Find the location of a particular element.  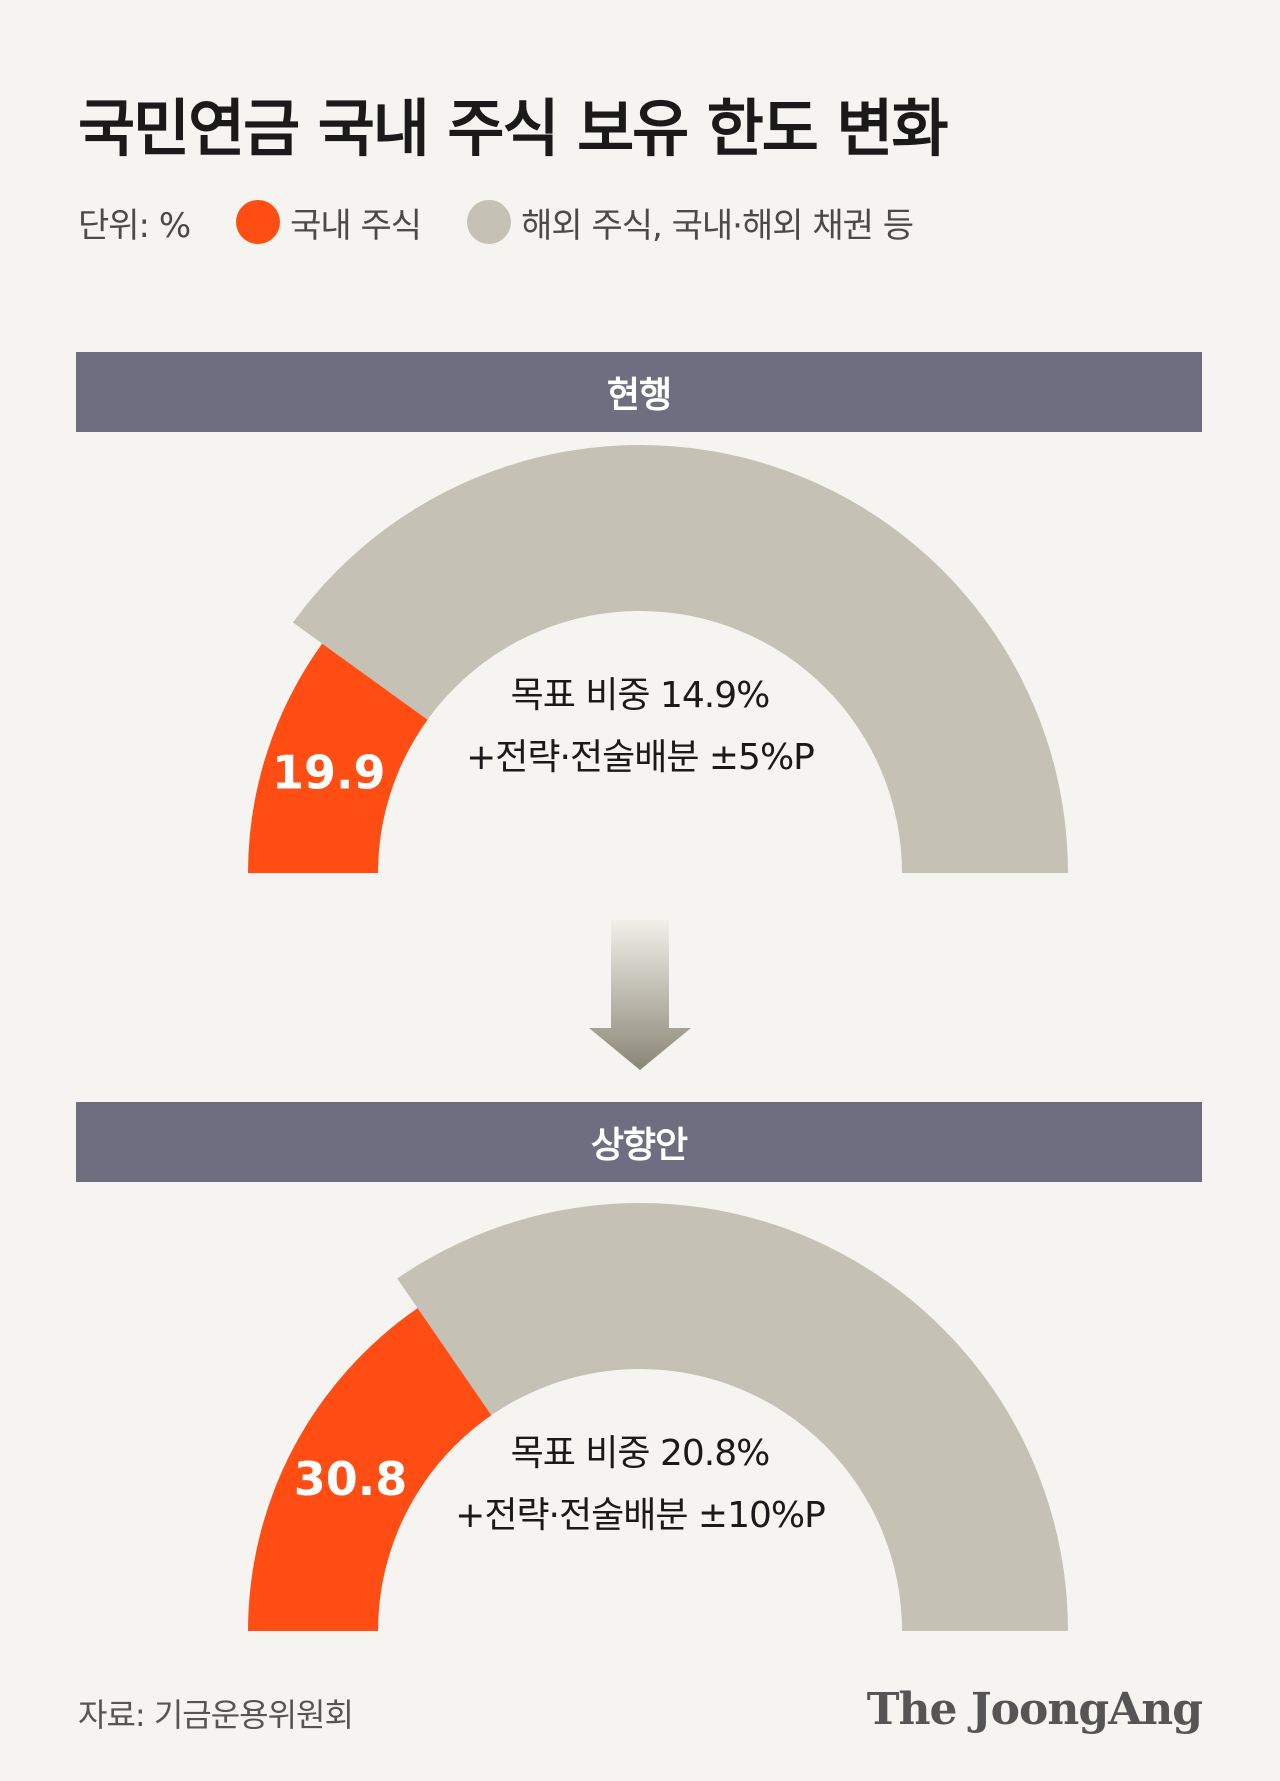

down-arrow-icon is located at coordinates (640, 997).